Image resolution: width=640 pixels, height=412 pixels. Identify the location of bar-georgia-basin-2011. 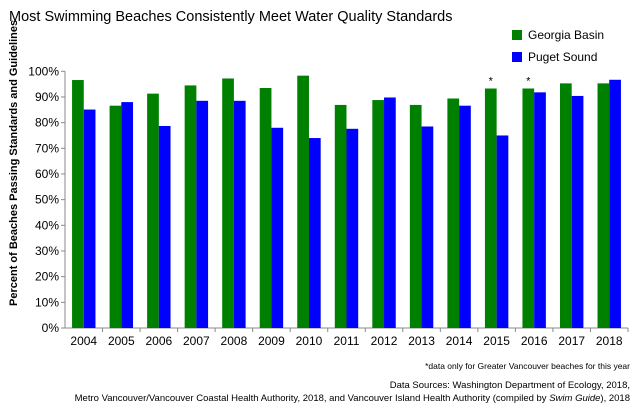
(340, 216).